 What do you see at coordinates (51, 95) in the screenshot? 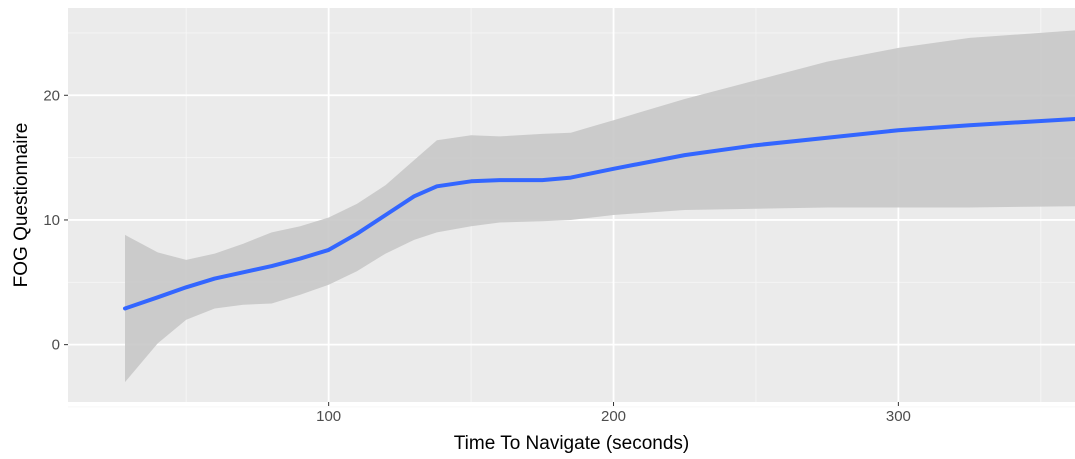
I see `y-tick-label: 20` at bounding box center [51, 95].